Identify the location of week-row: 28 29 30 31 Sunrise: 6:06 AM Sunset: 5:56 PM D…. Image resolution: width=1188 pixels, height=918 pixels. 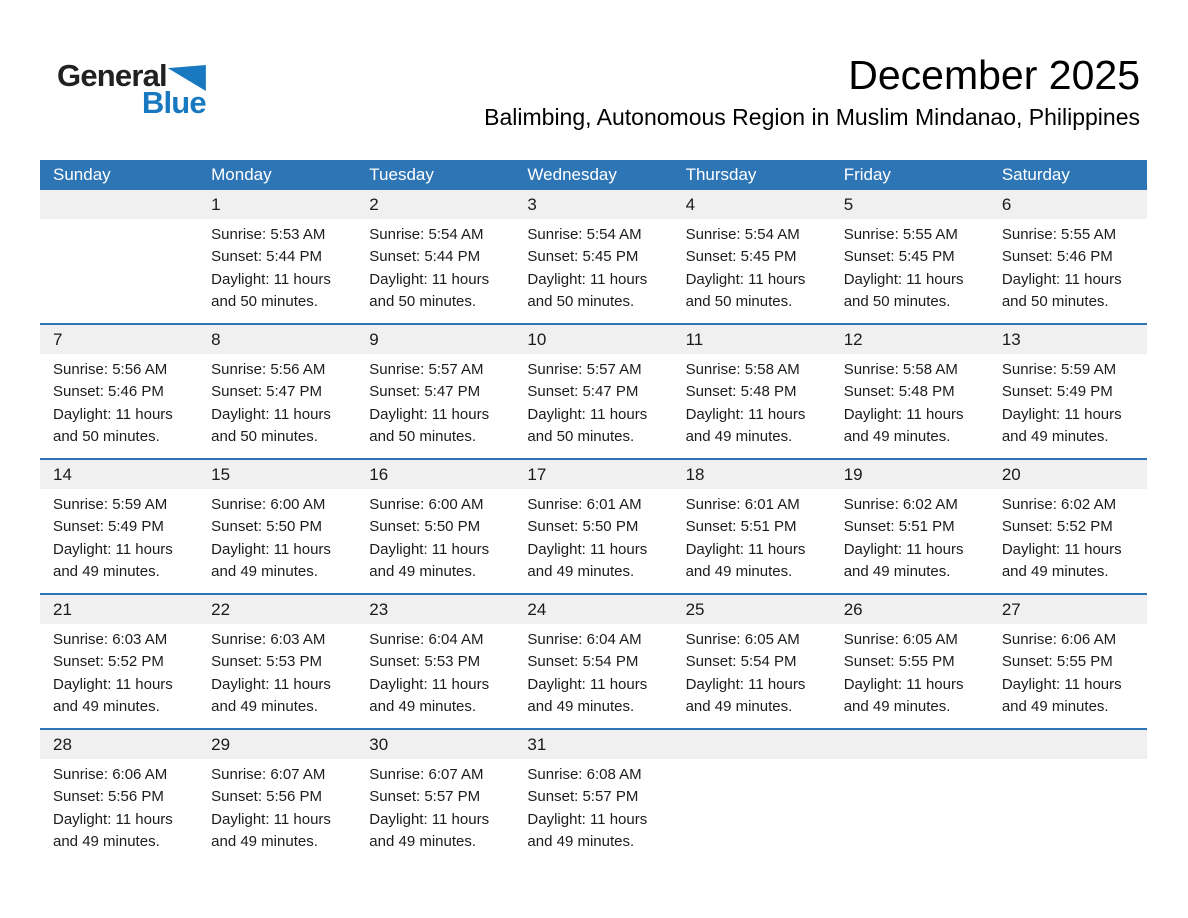
(593, 795).